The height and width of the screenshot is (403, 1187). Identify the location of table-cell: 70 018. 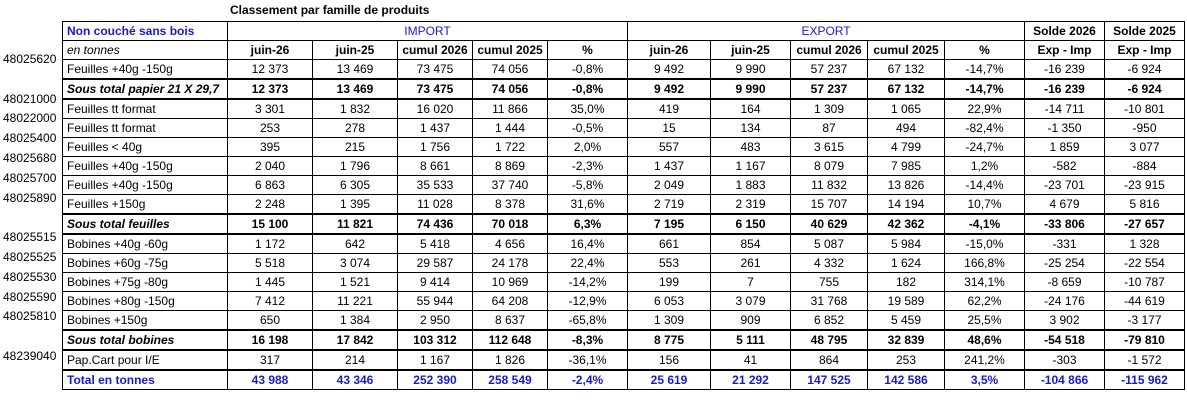
(510, 224).